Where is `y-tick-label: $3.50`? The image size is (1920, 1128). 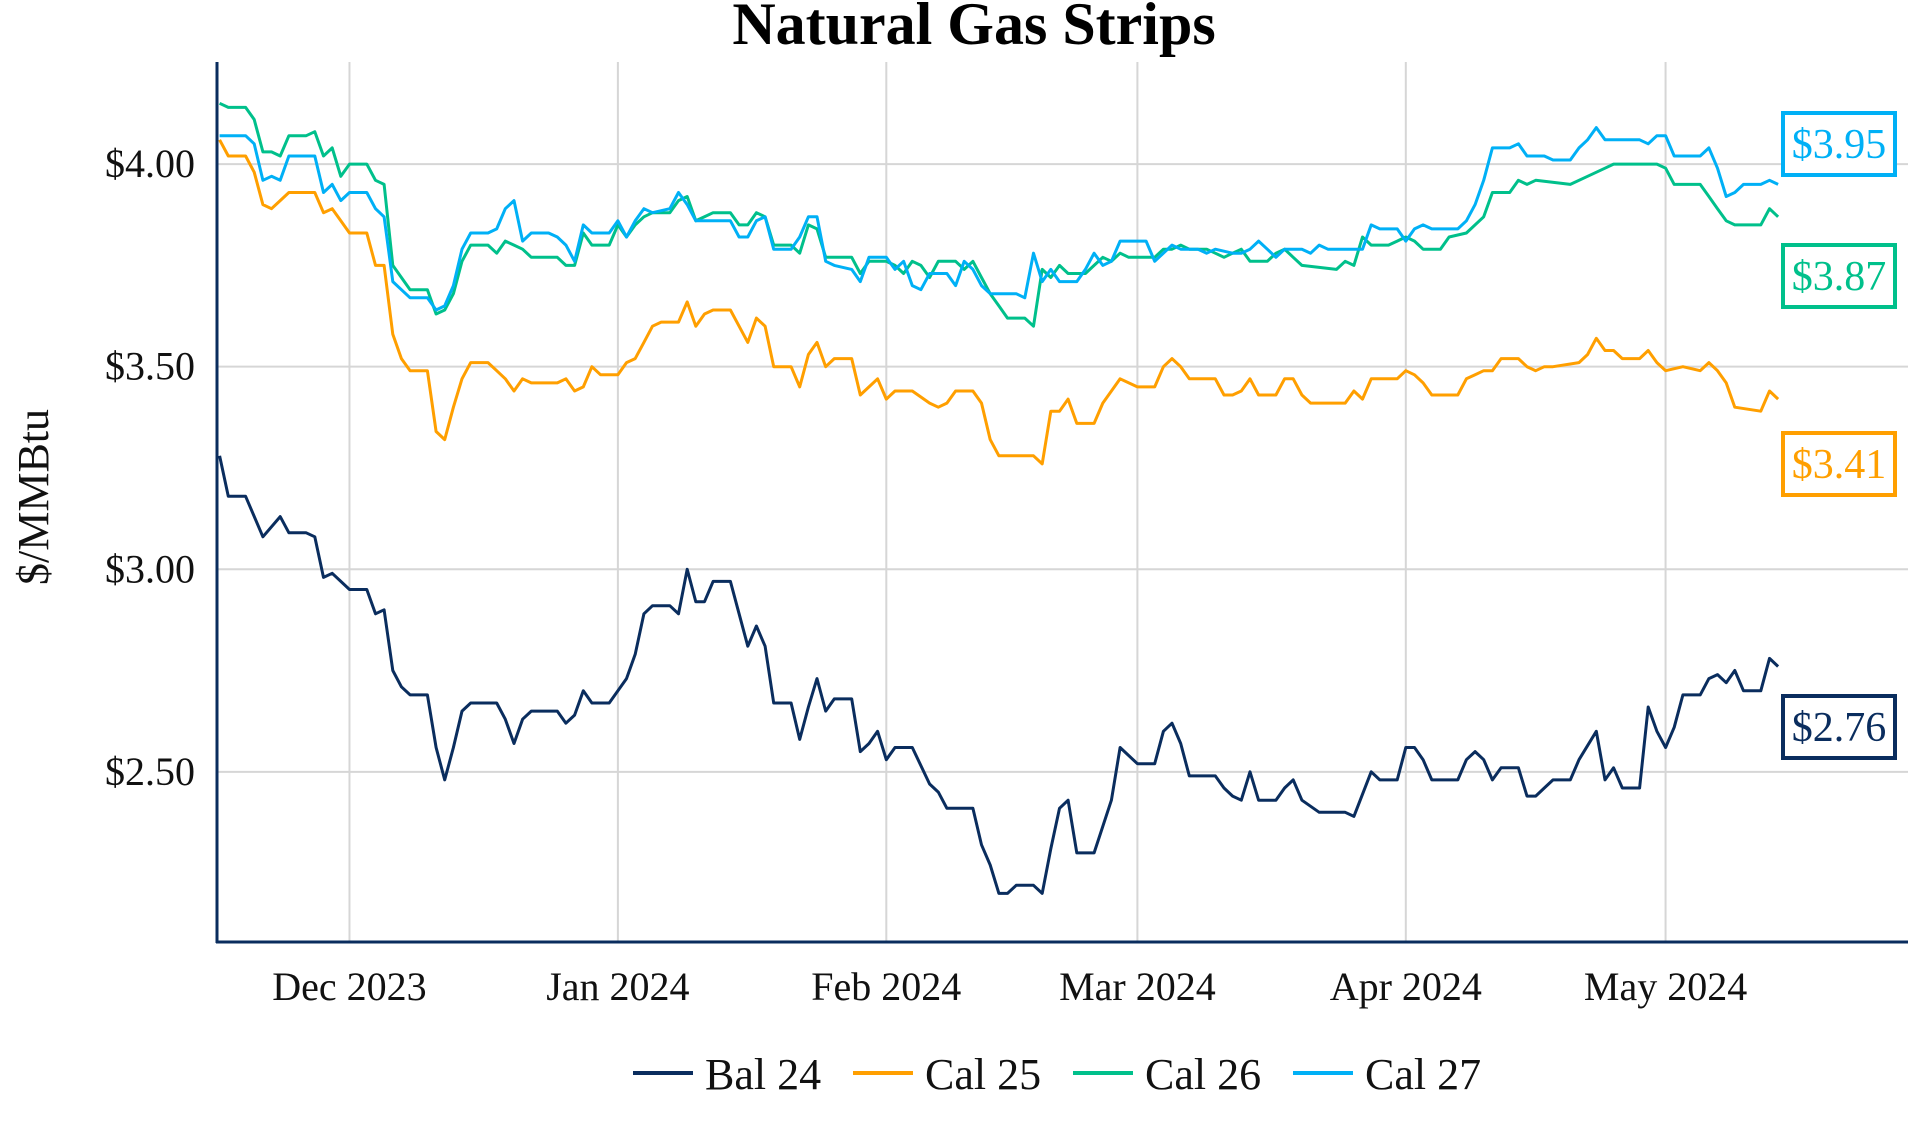
y-tick-label: $3.50 is located at coordinates (150, 366).